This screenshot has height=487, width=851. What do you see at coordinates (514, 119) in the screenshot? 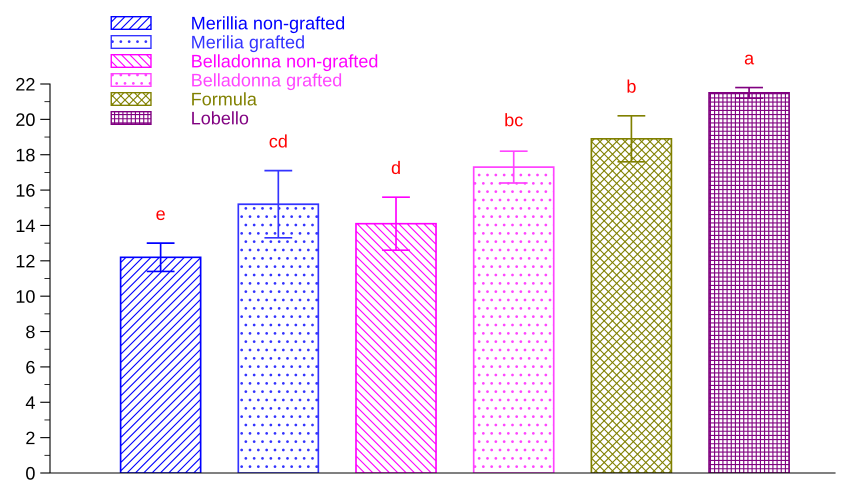
I see `annotation: bc` at bounding box center [514, 119].